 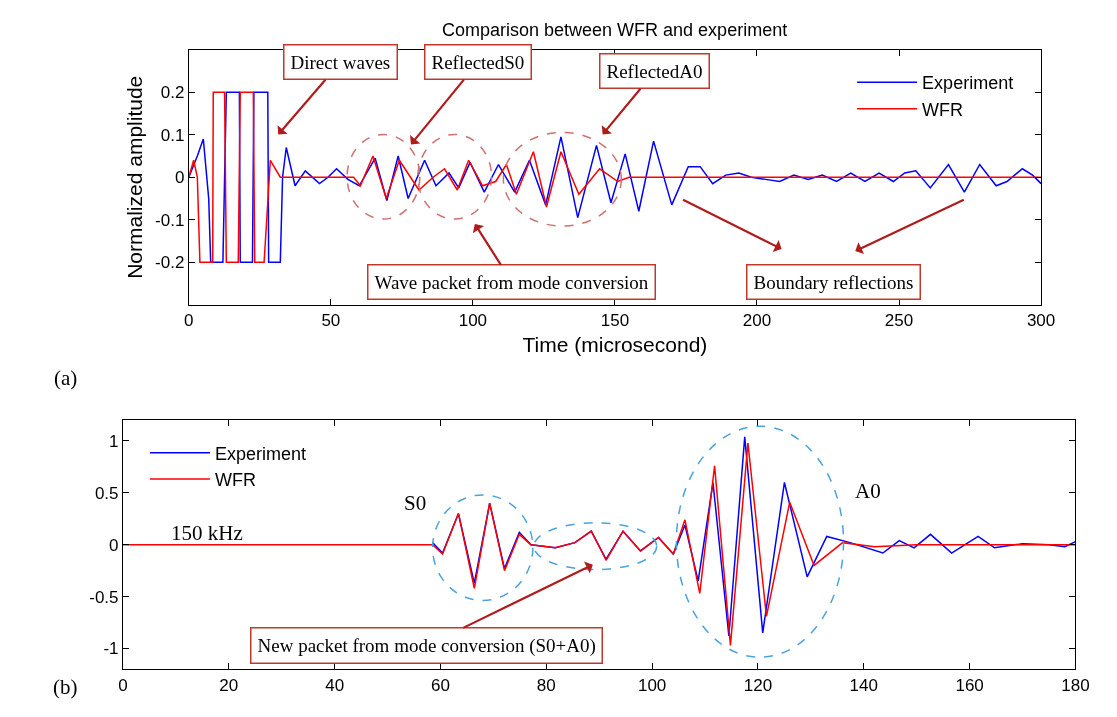 What do you see at coordinates (104, 597) in the screenshot?
I see `y-tick-label: -0.5` at bounding box center [104, 597].